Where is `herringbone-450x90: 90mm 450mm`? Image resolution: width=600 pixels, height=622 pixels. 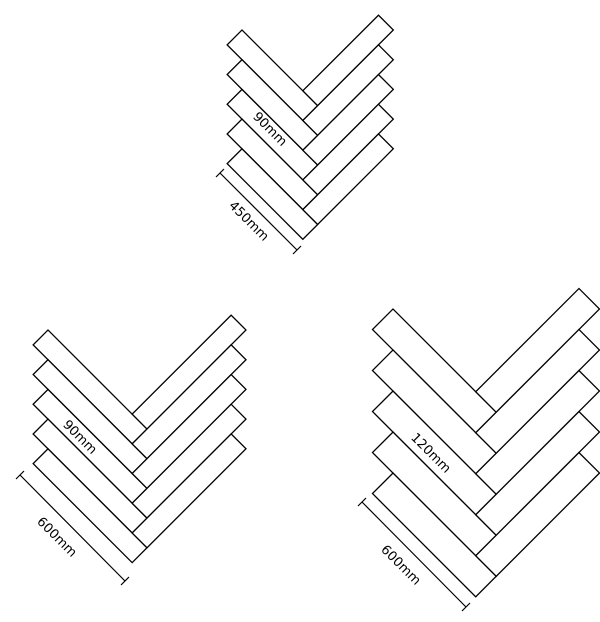 herringbone-450x90: 90mm 450mm is located at coordinates (305, 134).